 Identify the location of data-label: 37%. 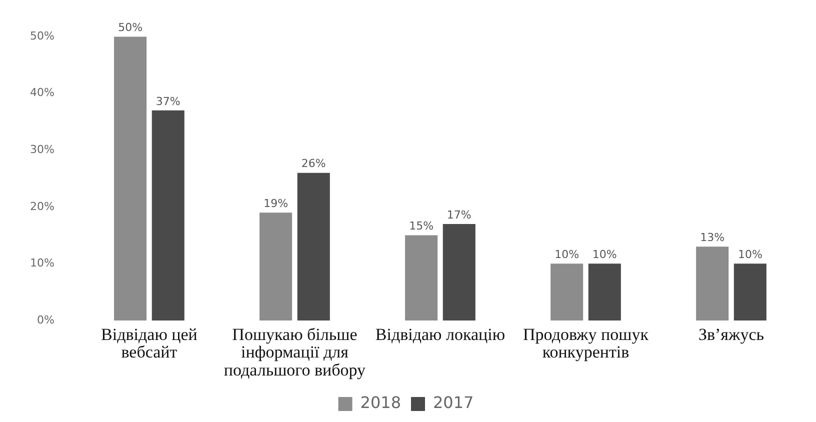
(168, 101).